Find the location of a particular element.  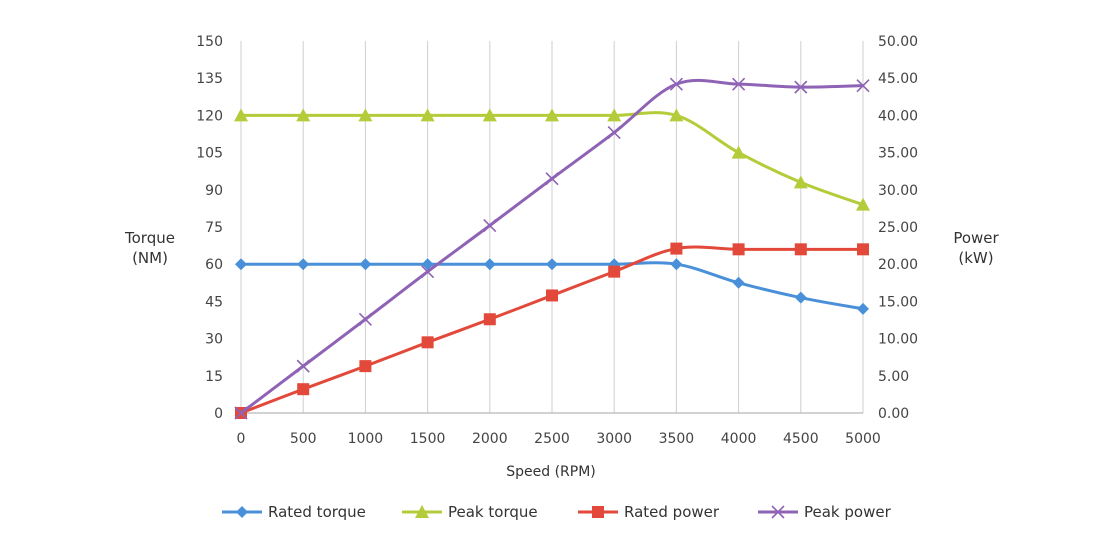

legend-item-rated-power: Rated power is located at coordinates (648, 512).